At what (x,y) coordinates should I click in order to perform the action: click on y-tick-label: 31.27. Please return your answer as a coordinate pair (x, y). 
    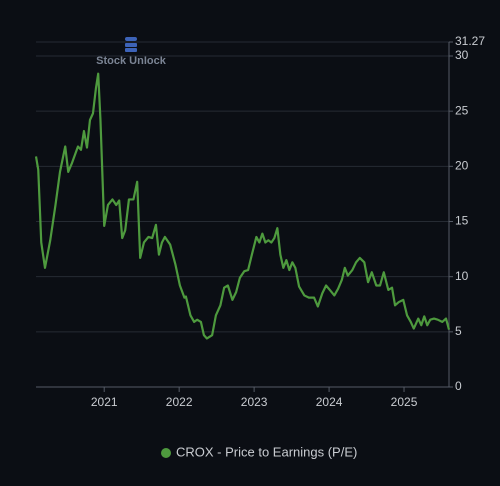
    Looking at the image, I should click on (470, 41).